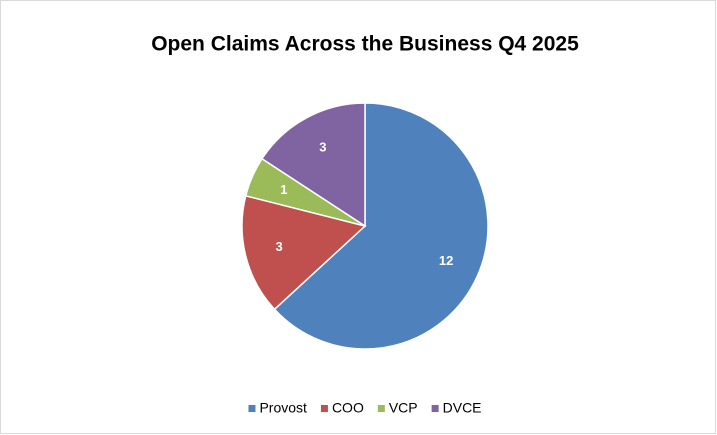  What do you see at coordinates (283, 189) in the screenshot?
I see `data-label: 1` at bounding box center [283, 189].